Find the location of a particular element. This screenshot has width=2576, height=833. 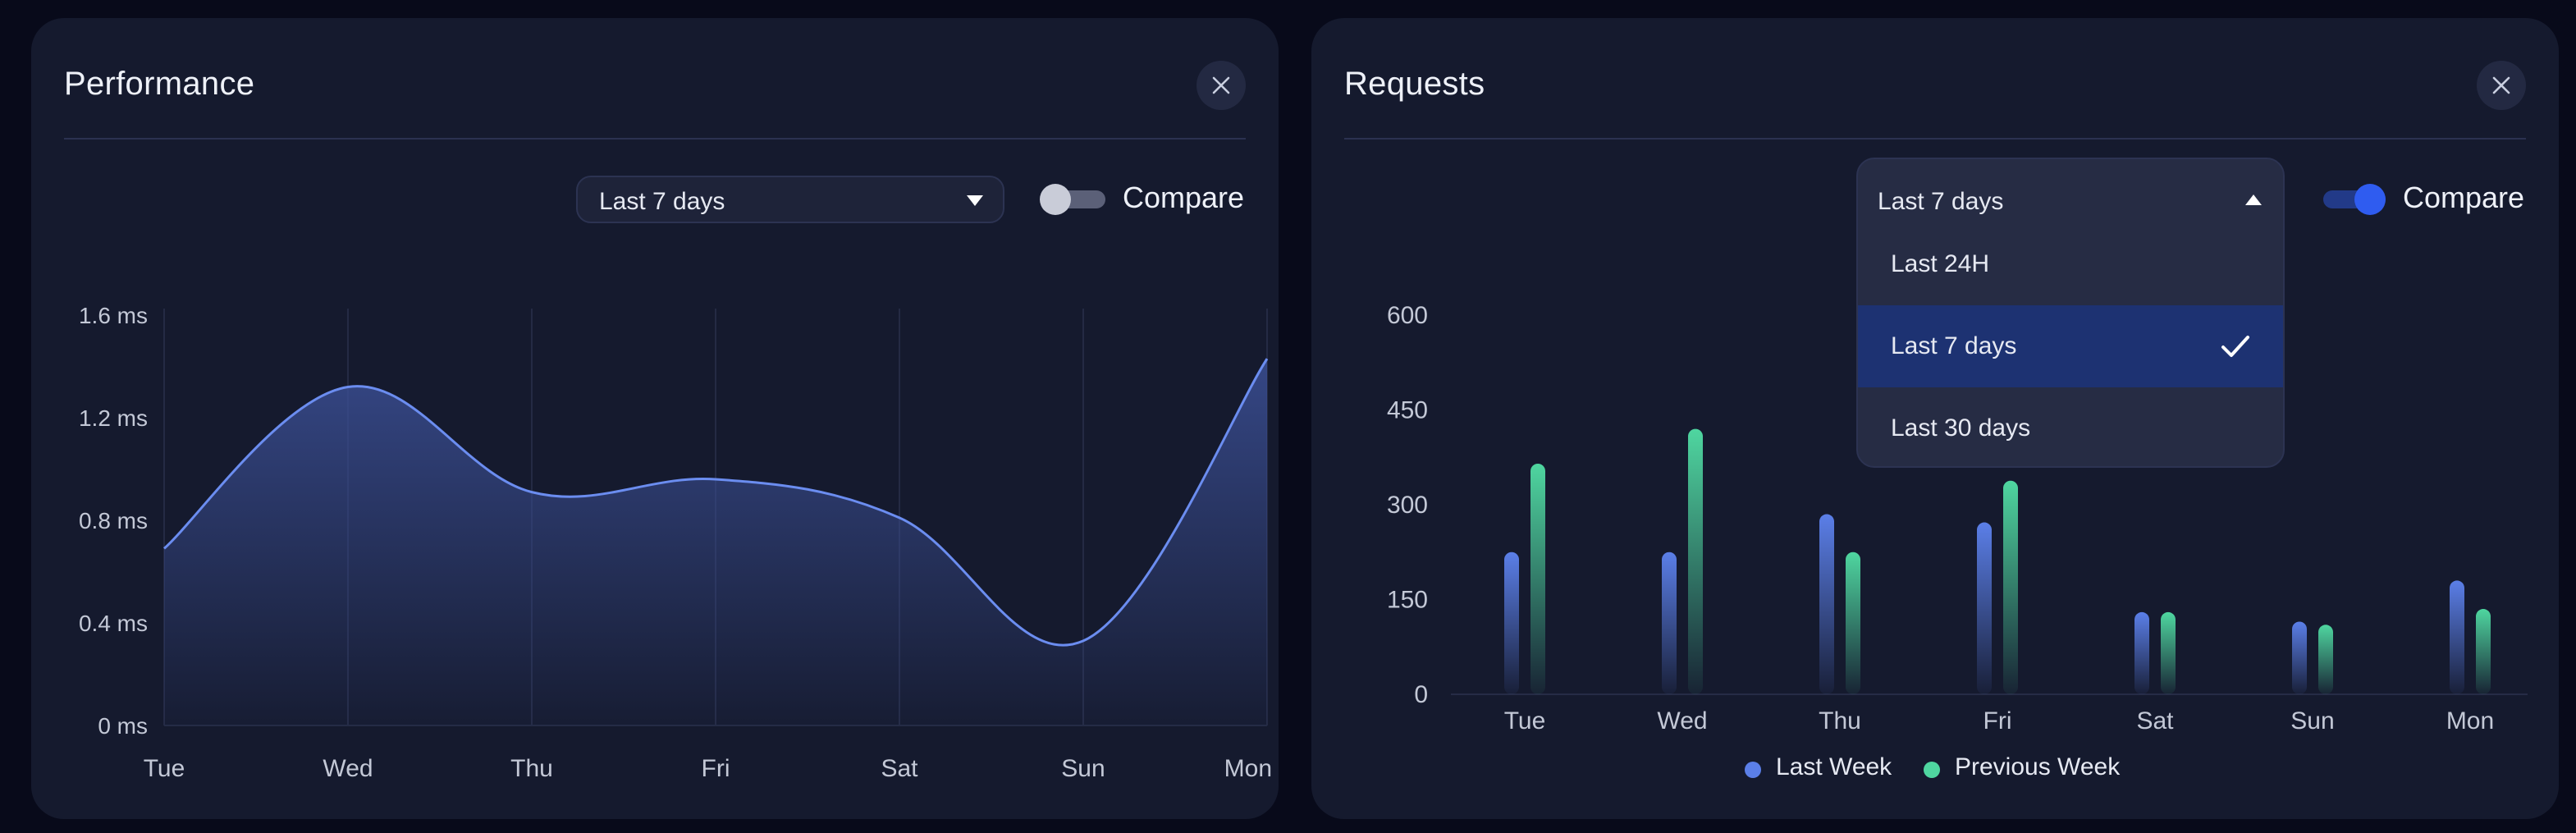

requests-compare-toggle is located at coordinates (2353, 199).